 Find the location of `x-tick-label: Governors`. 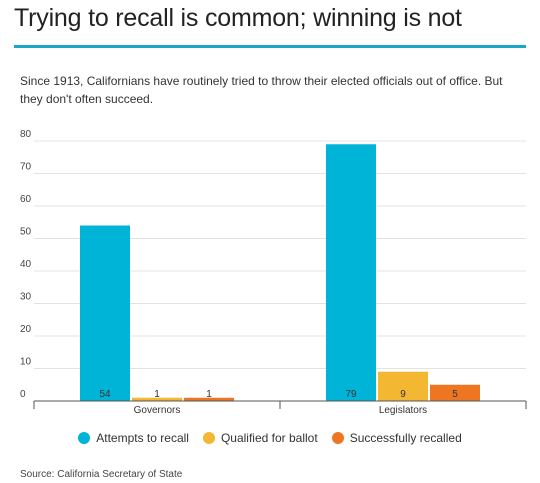

x-tick-label: Governors is located at coordinates (157, 410).